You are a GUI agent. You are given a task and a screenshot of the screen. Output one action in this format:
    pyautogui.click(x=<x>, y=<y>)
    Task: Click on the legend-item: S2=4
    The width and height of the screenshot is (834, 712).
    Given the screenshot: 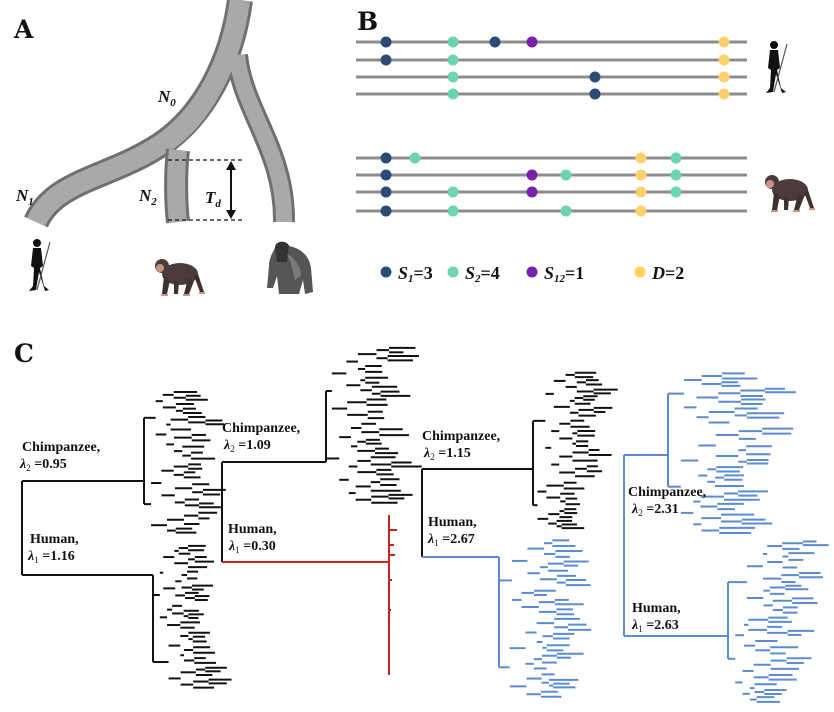 What is the action you would take?
    pyautogui.click(x=482, y=274)
    